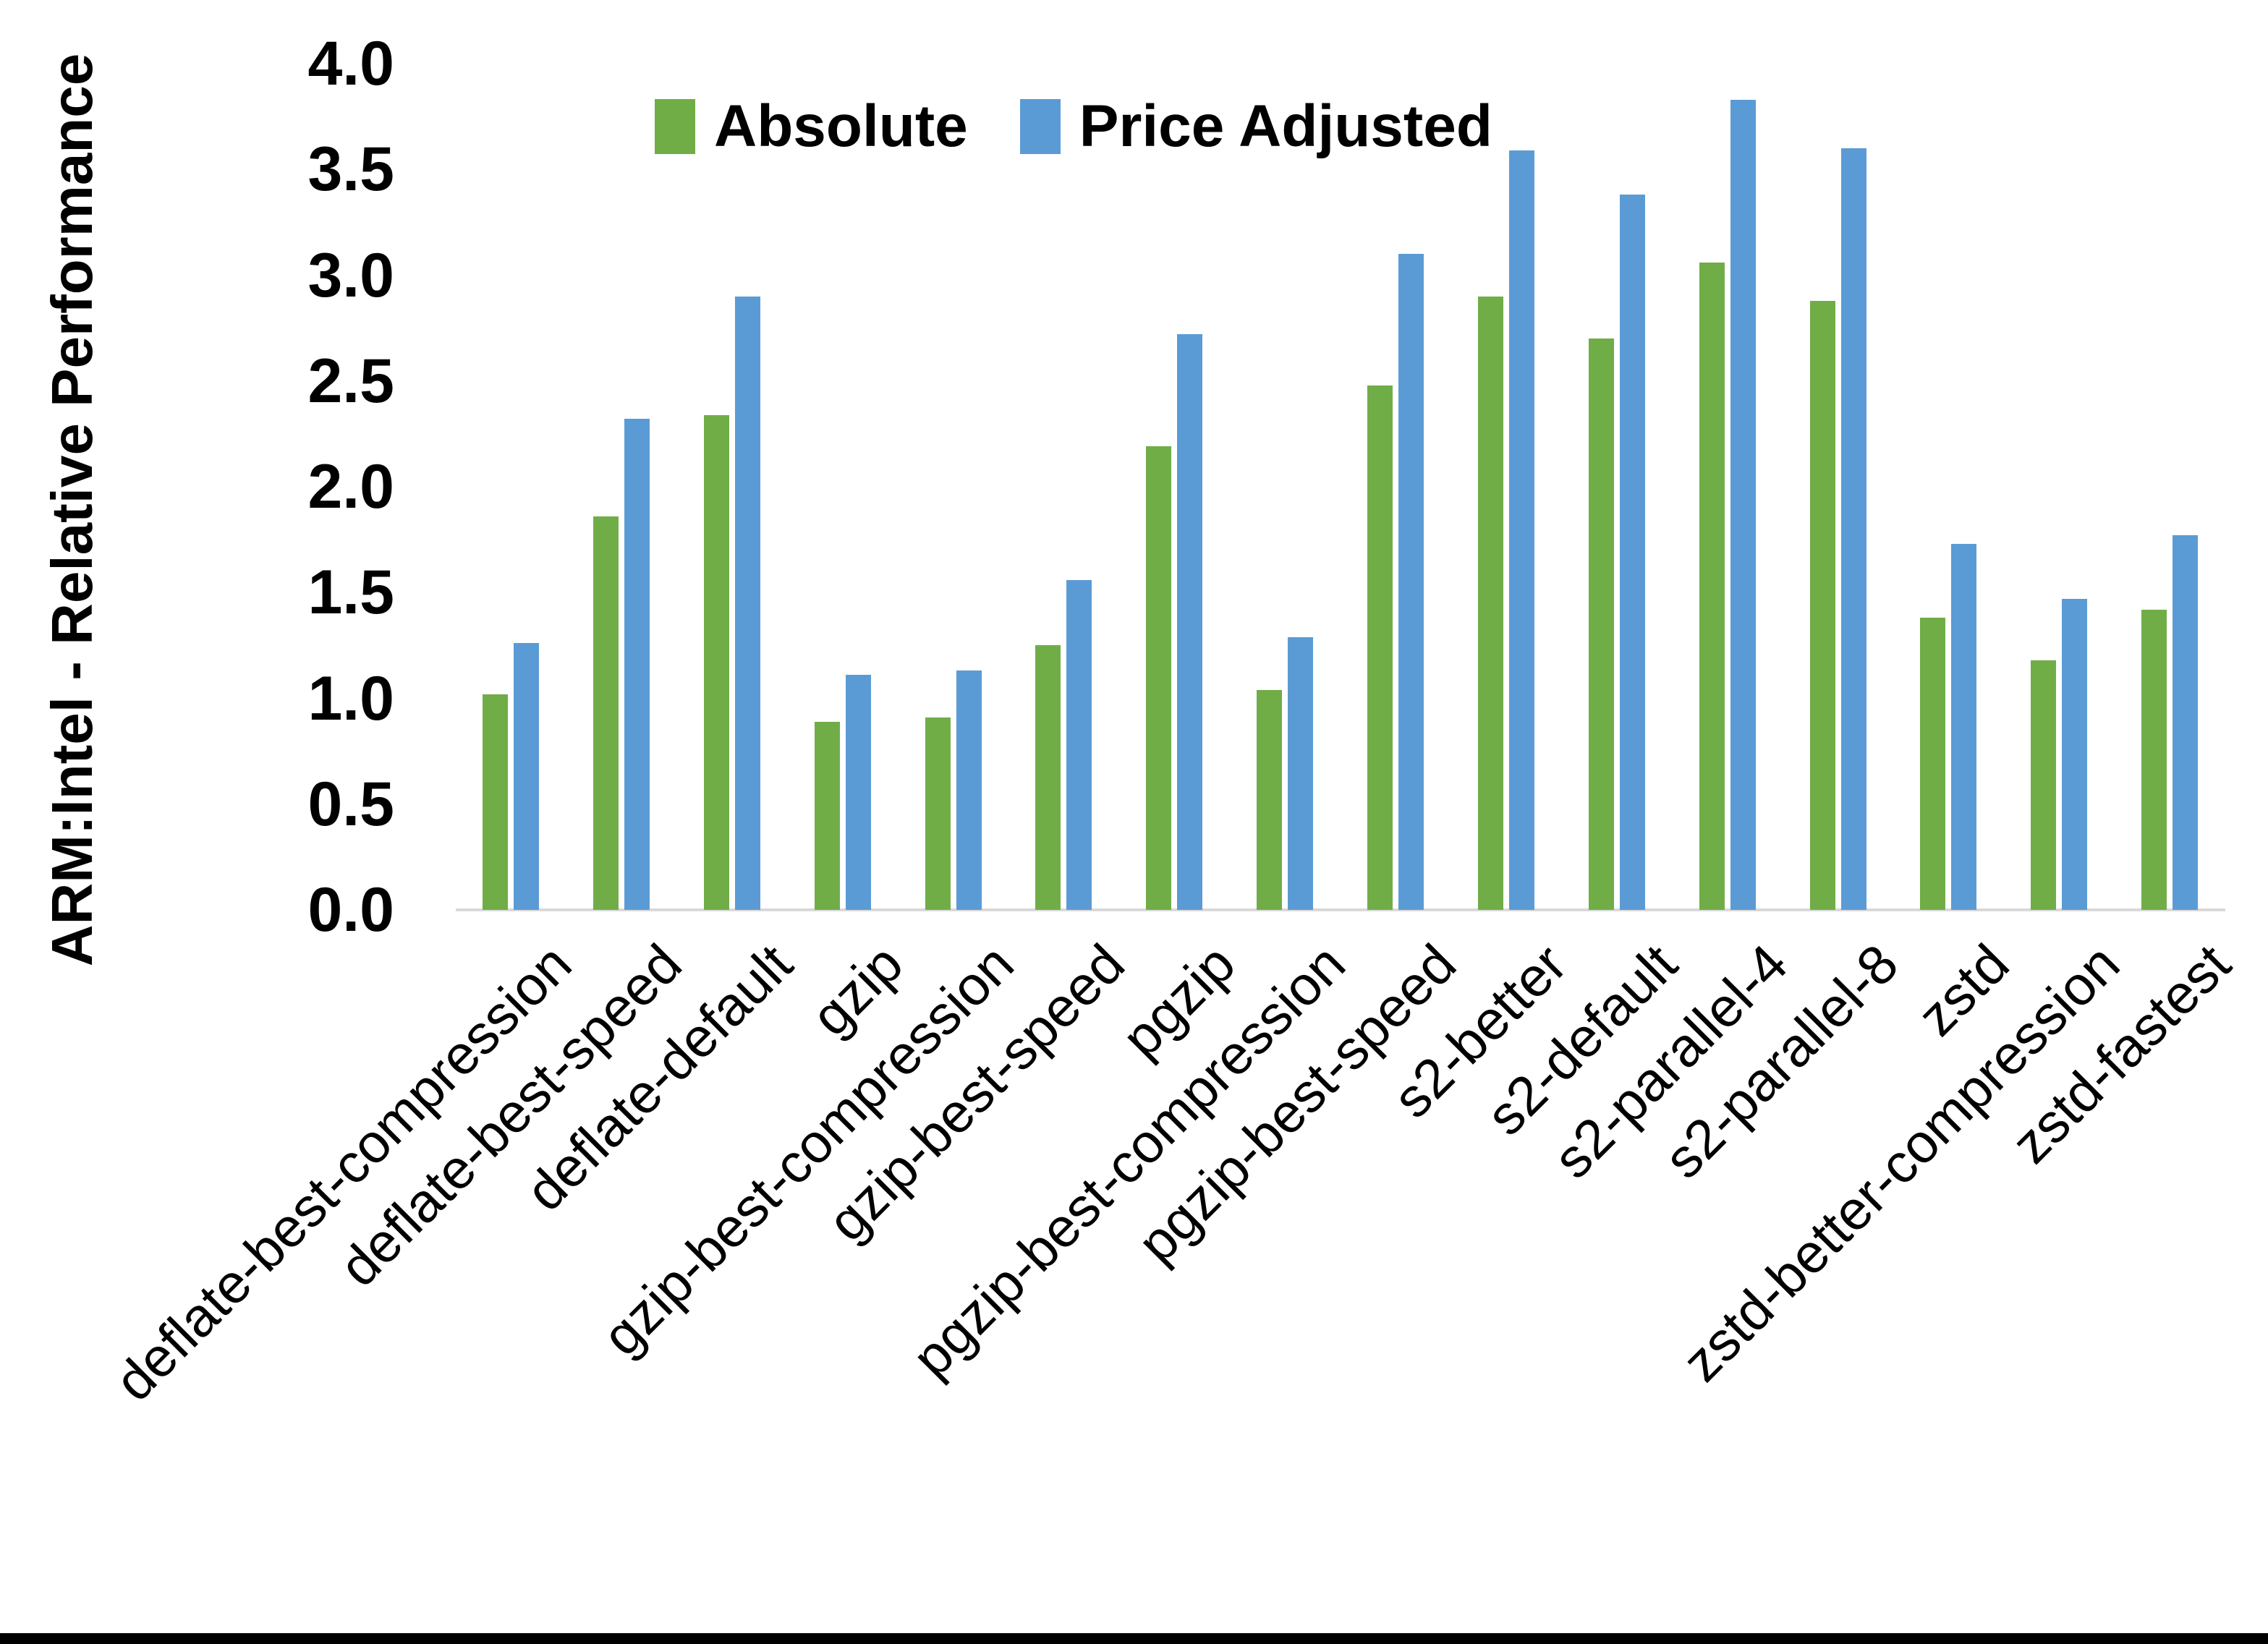  Describe the element at coordinates (1853, 529) in the screenshot. I see `bar-s2-parallel-8-price-adjusted` at that location.